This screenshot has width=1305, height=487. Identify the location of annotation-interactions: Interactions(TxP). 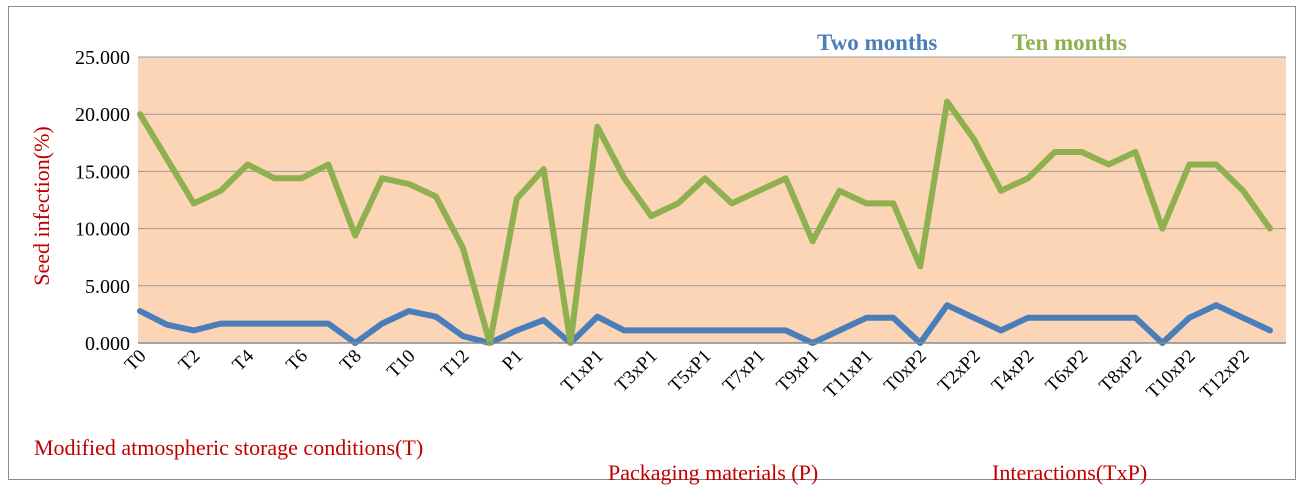
(1069, 472).